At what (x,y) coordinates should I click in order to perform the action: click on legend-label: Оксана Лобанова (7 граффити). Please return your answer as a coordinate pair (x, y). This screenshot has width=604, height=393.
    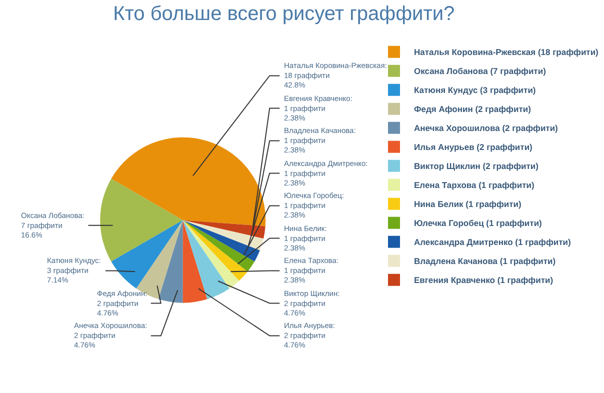
    Looking at the image, I should click on (480, 71).